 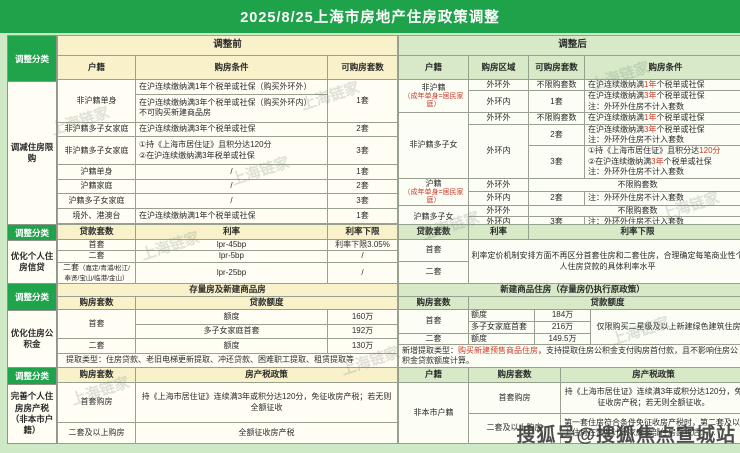 I want to click on watermark-sohu: 搜狐号@搜狐焦点宣城站, so click(x=626, y=435).